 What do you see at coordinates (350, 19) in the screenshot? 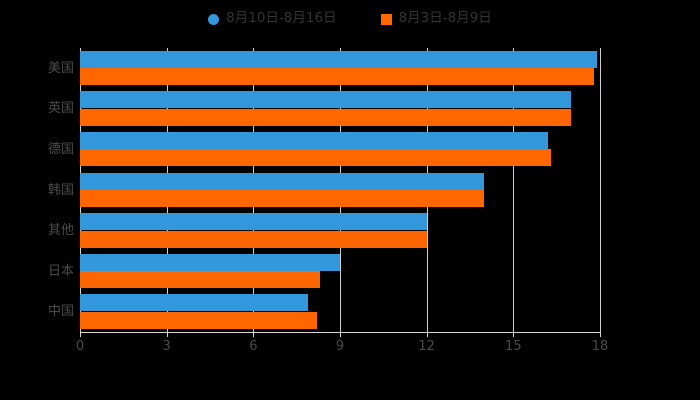
I see `chart-legend: 8月10日-8月16日 8月3日-8月9日` at bounding box center [350, 19].